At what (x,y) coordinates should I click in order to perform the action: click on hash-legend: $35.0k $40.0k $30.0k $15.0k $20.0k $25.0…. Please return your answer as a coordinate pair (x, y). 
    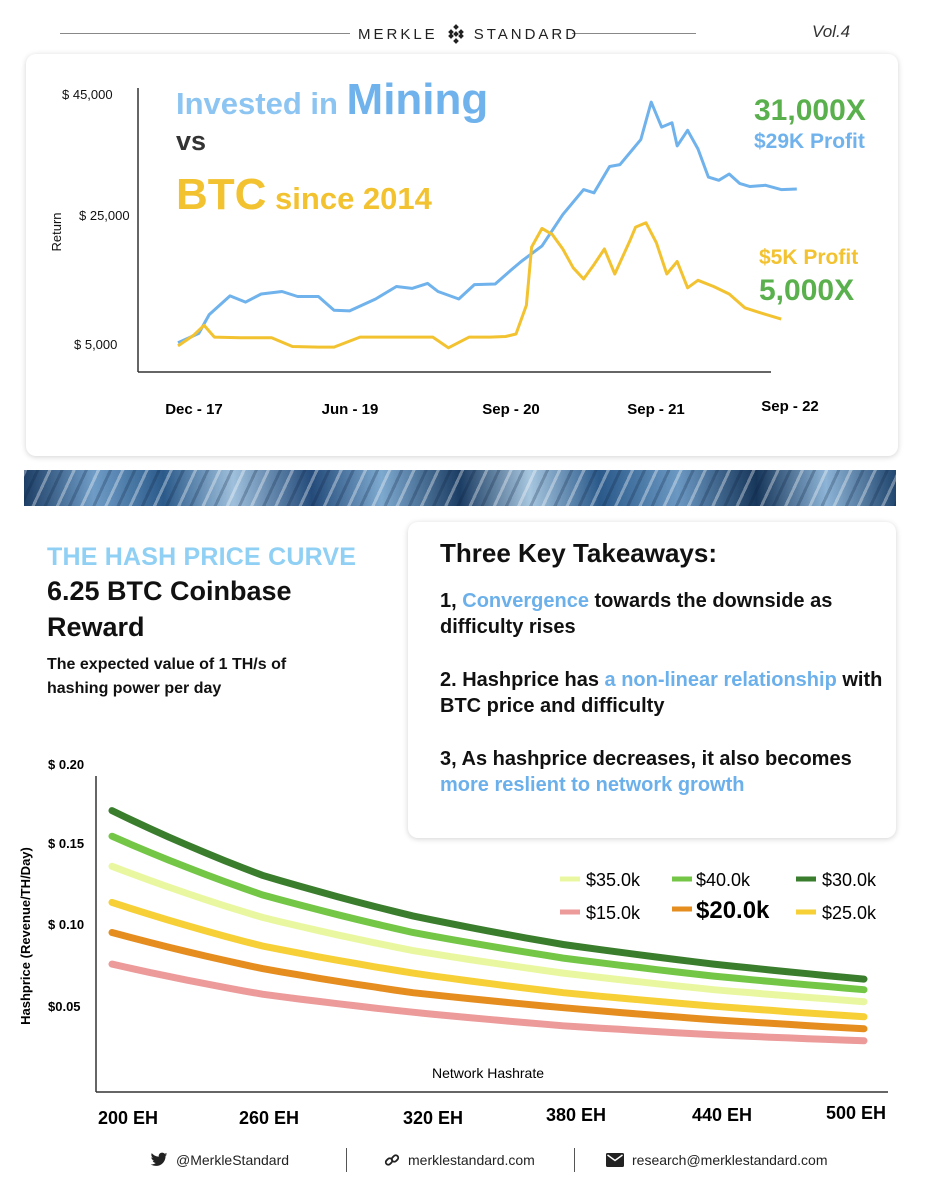
    Looking at the image, I should click on (718, 897).